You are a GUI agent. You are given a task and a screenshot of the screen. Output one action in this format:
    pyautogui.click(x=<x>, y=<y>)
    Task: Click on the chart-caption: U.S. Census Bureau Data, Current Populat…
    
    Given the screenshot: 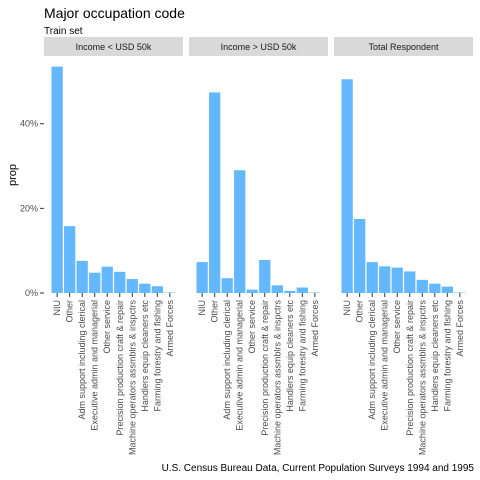 What is the action you would take?
    pyautogui.click(x=318, y=468)
    